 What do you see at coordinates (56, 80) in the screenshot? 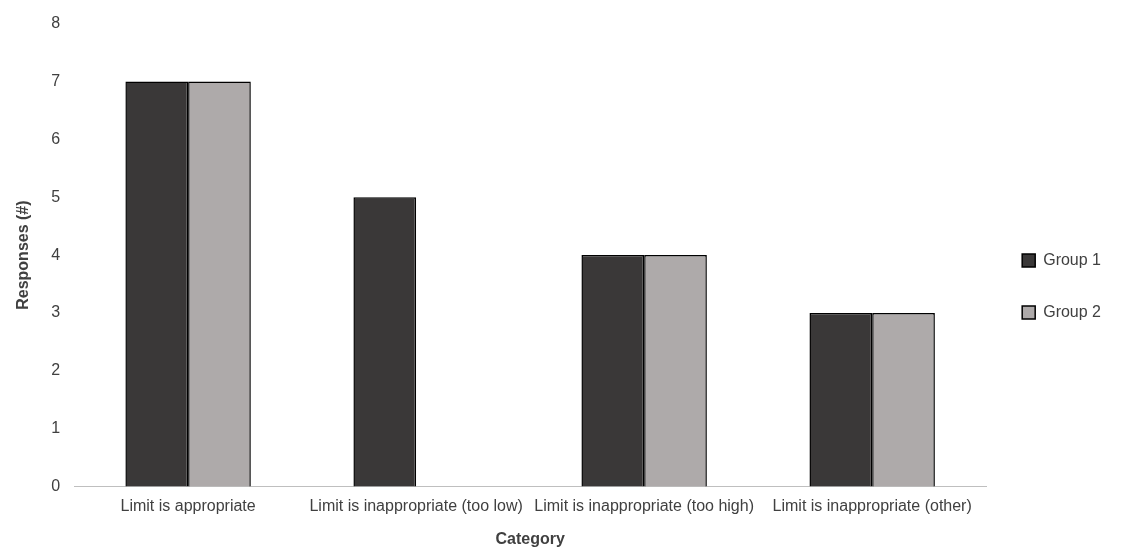
I see `y-tick-label: 7` at bounding box center [56, 80].